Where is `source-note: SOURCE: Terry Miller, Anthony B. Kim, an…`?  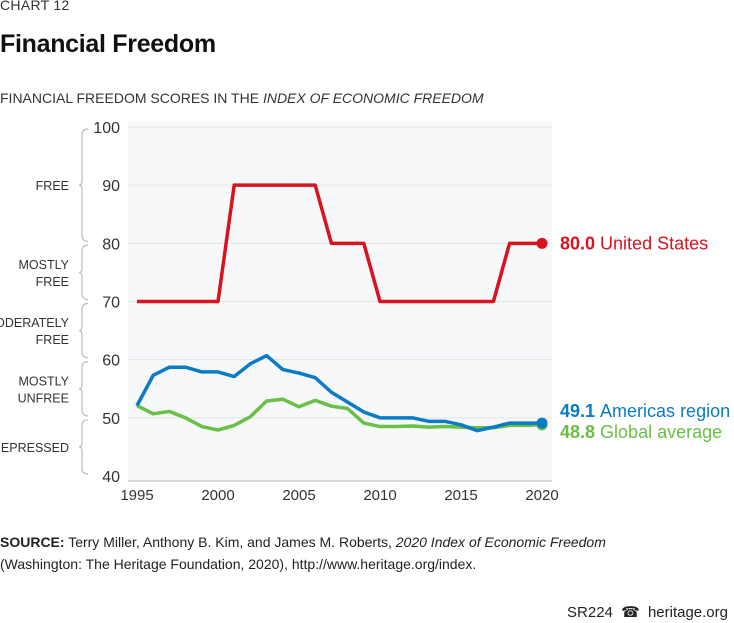
source-note: SOURCE: Terry Miller, Anthony B. Kim, an… is located at coordinates (303, 553).